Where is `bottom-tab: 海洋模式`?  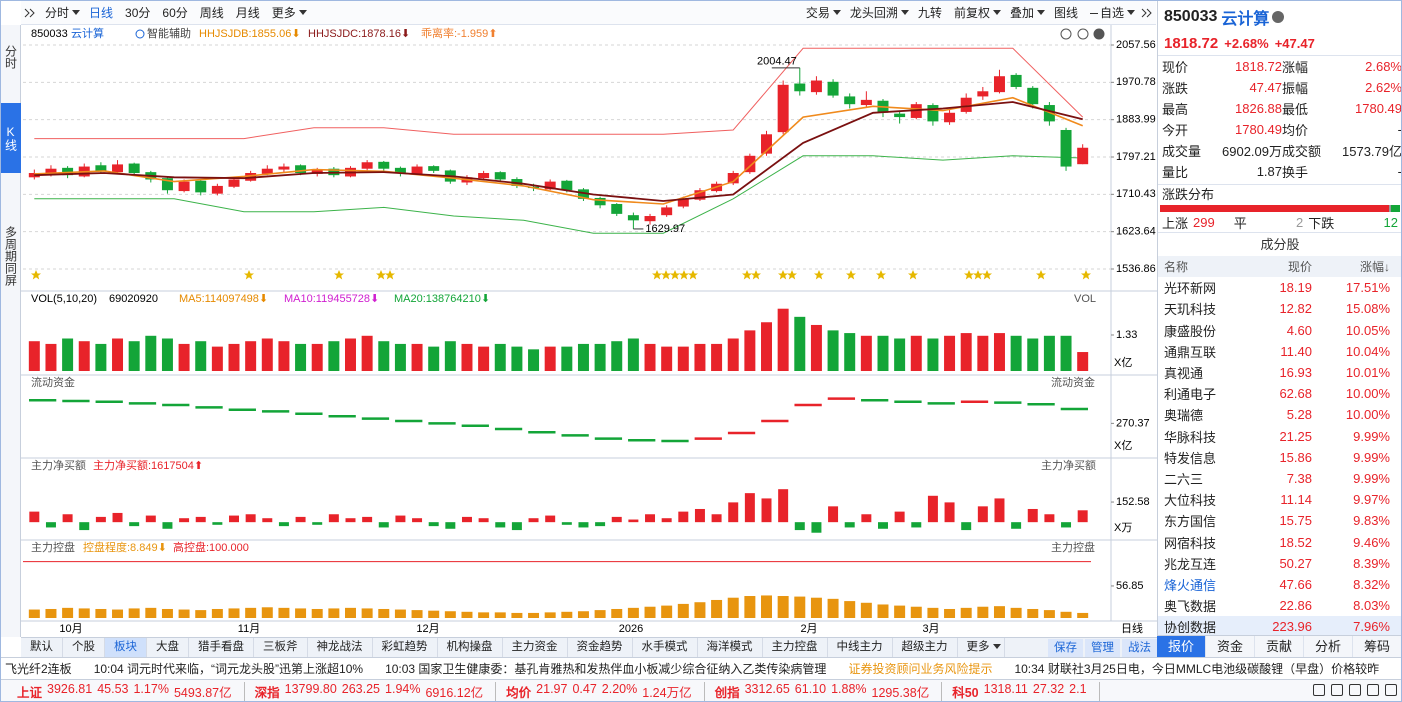
bottom-tab: 海洋模式 is located at coordinates (730, 647).